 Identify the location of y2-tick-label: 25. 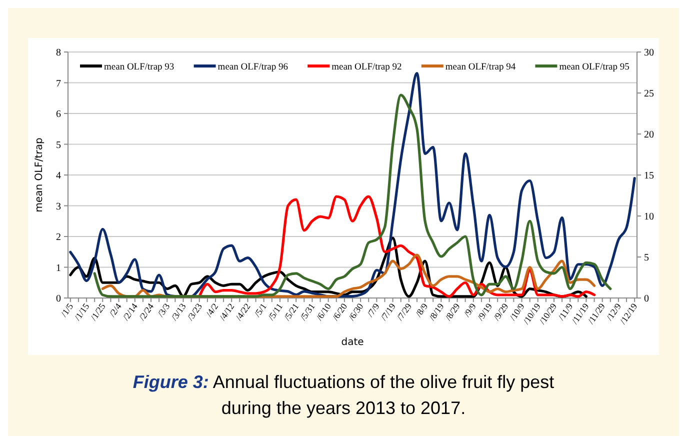
(649, 94).